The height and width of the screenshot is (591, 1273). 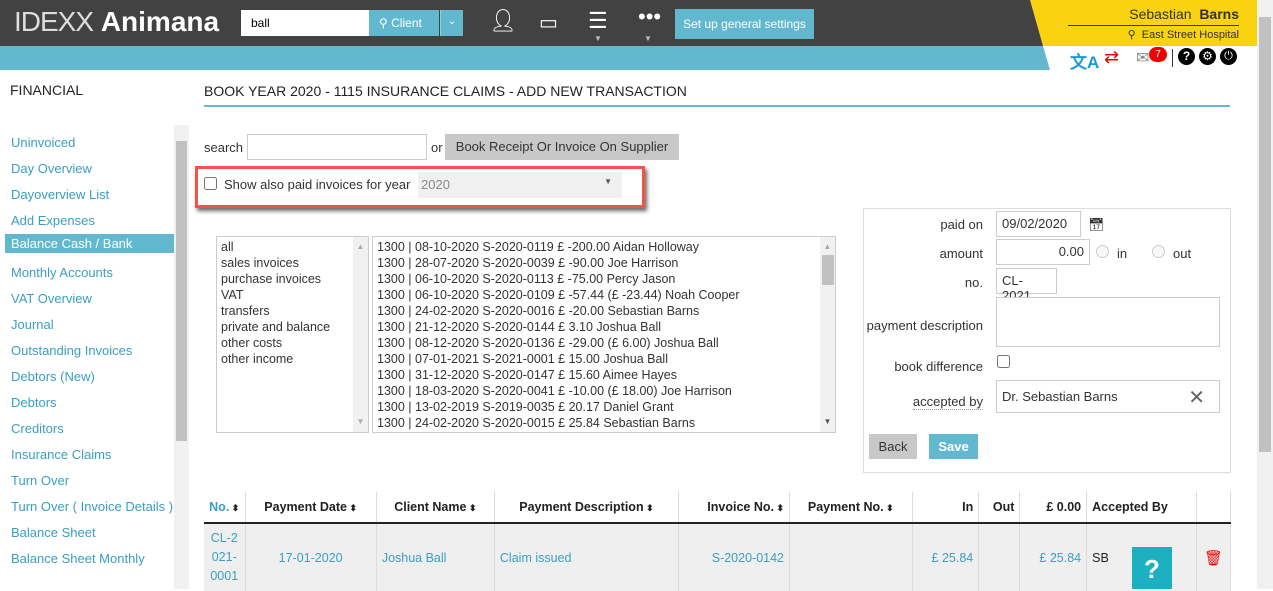 I want to click on divider, so click(x=1172, y=58).